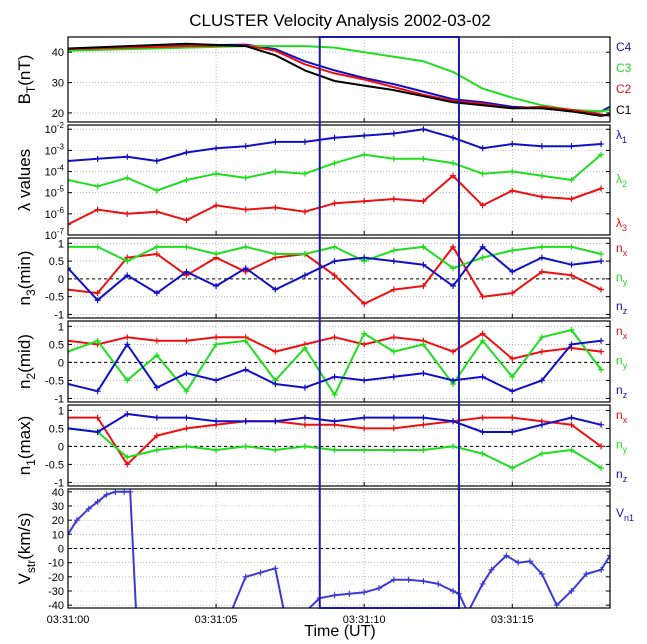 This screenshot has width=647, height=644. Describe the element at coordinates (54, 381) in the screenshot. I see `y-tick-label: -0.5` at that location.